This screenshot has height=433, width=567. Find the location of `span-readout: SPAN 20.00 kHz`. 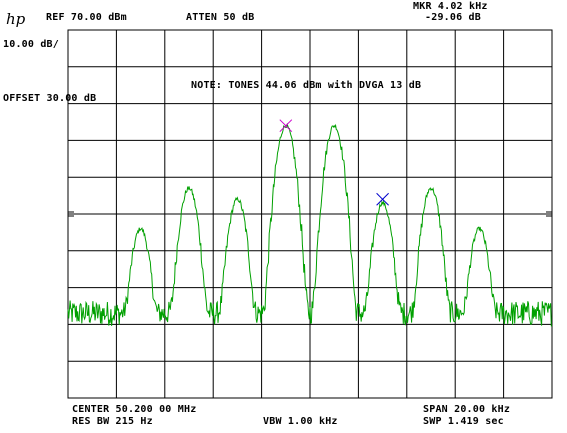

span-readout: SPAN 20.00 kHz is located at coordinates (467, 409).